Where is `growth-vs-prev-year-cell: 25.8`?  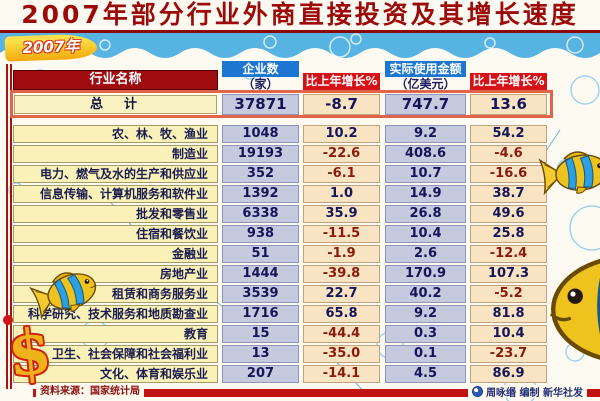 growth-vs-prev-year-cell: 25.8 is located at coordinates (508, 234).